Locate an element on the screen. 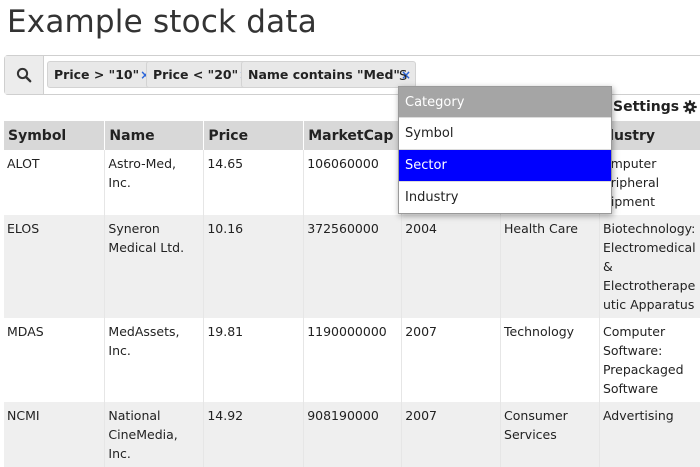 Image resolution: width=700 pixels, height=467 pixels. cell-price: 14.65 is located at coordinates (254, 182).